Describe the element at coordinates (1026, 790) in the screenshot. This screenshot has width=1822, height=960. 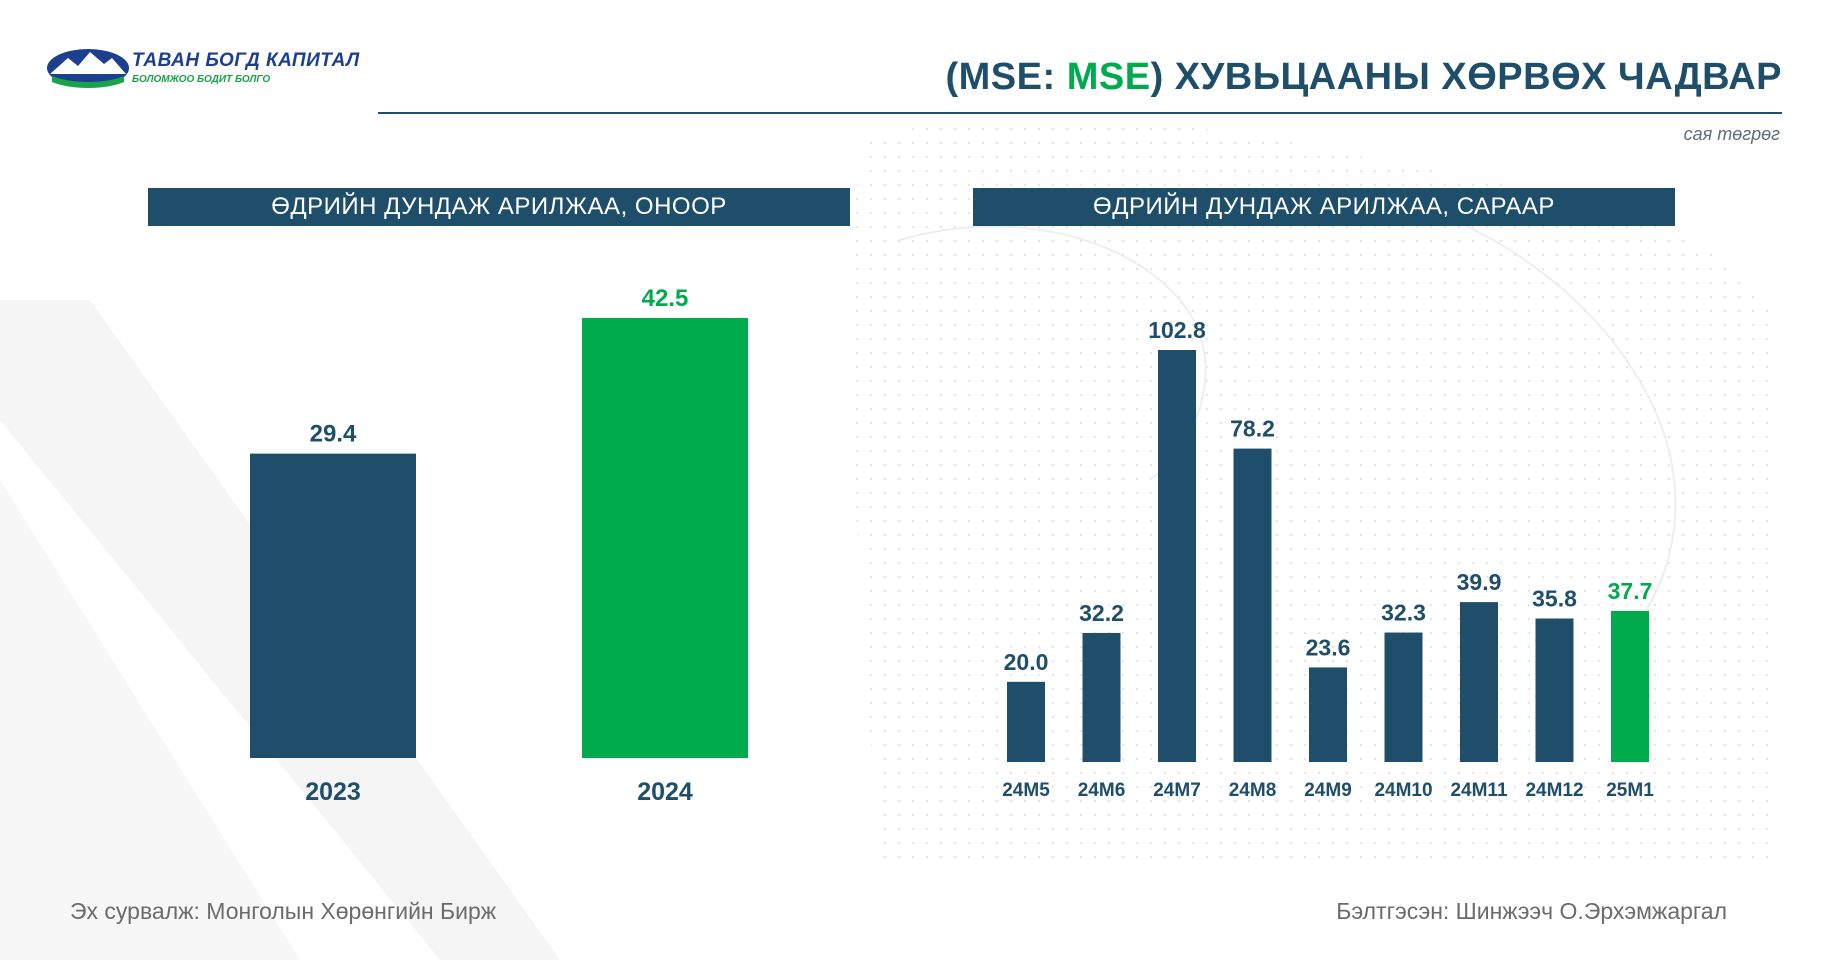
I see `category-label-24M5: 24M5` at that location.